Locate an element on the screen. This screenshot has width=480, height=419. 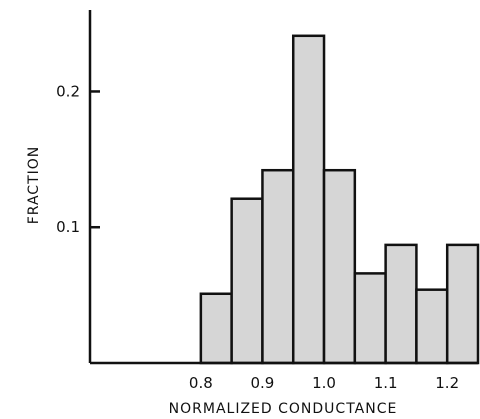
y-axis-label: FRACTION is located at coordinates (34, 185).